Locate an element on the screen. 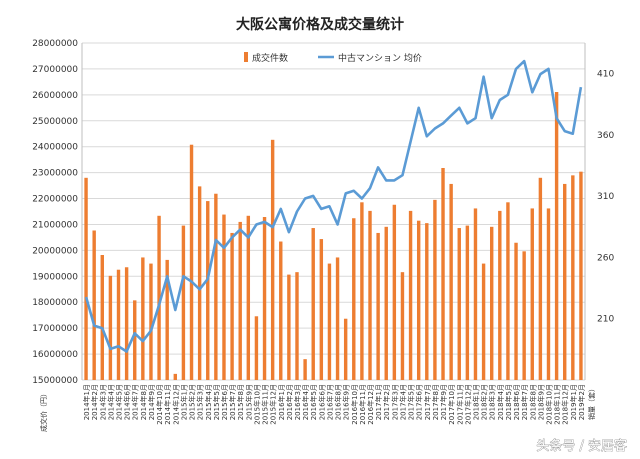  x-tick-label: 2014年6月 is located at coordinates (127, 402).